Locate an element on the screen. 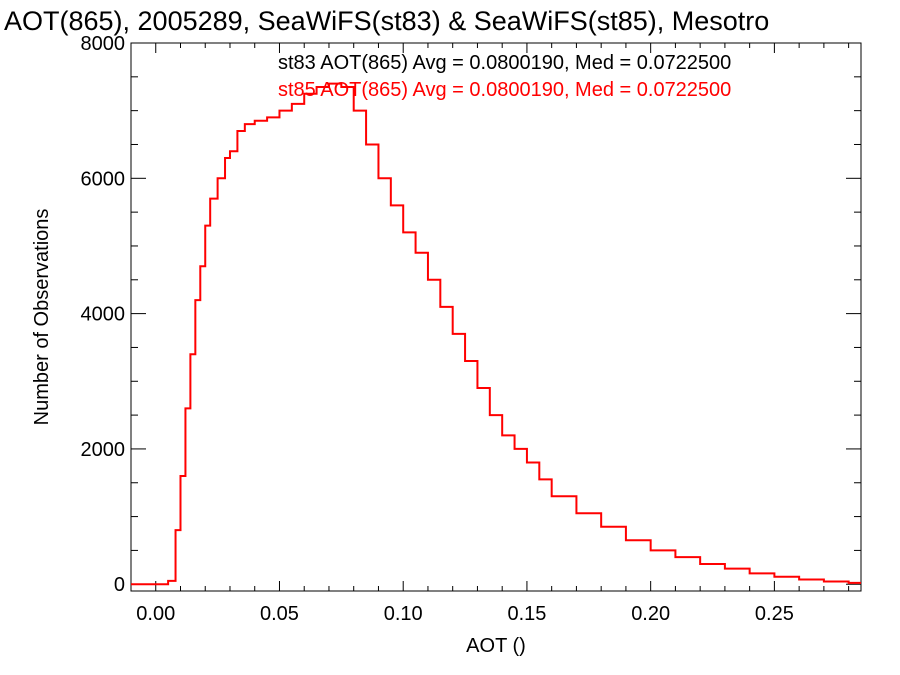  x-tick-label: 0.05 is located at coordinates (279, 614).